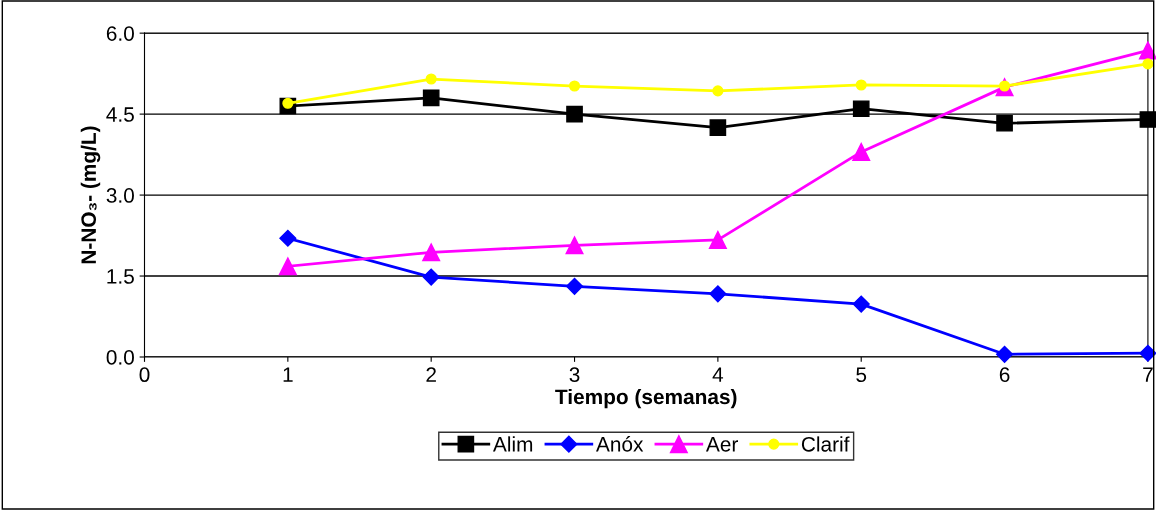 Image resolution: width=1156 pixels, height=510 pixels. I want to click on x-tick-label: 2, so click(431, 374).